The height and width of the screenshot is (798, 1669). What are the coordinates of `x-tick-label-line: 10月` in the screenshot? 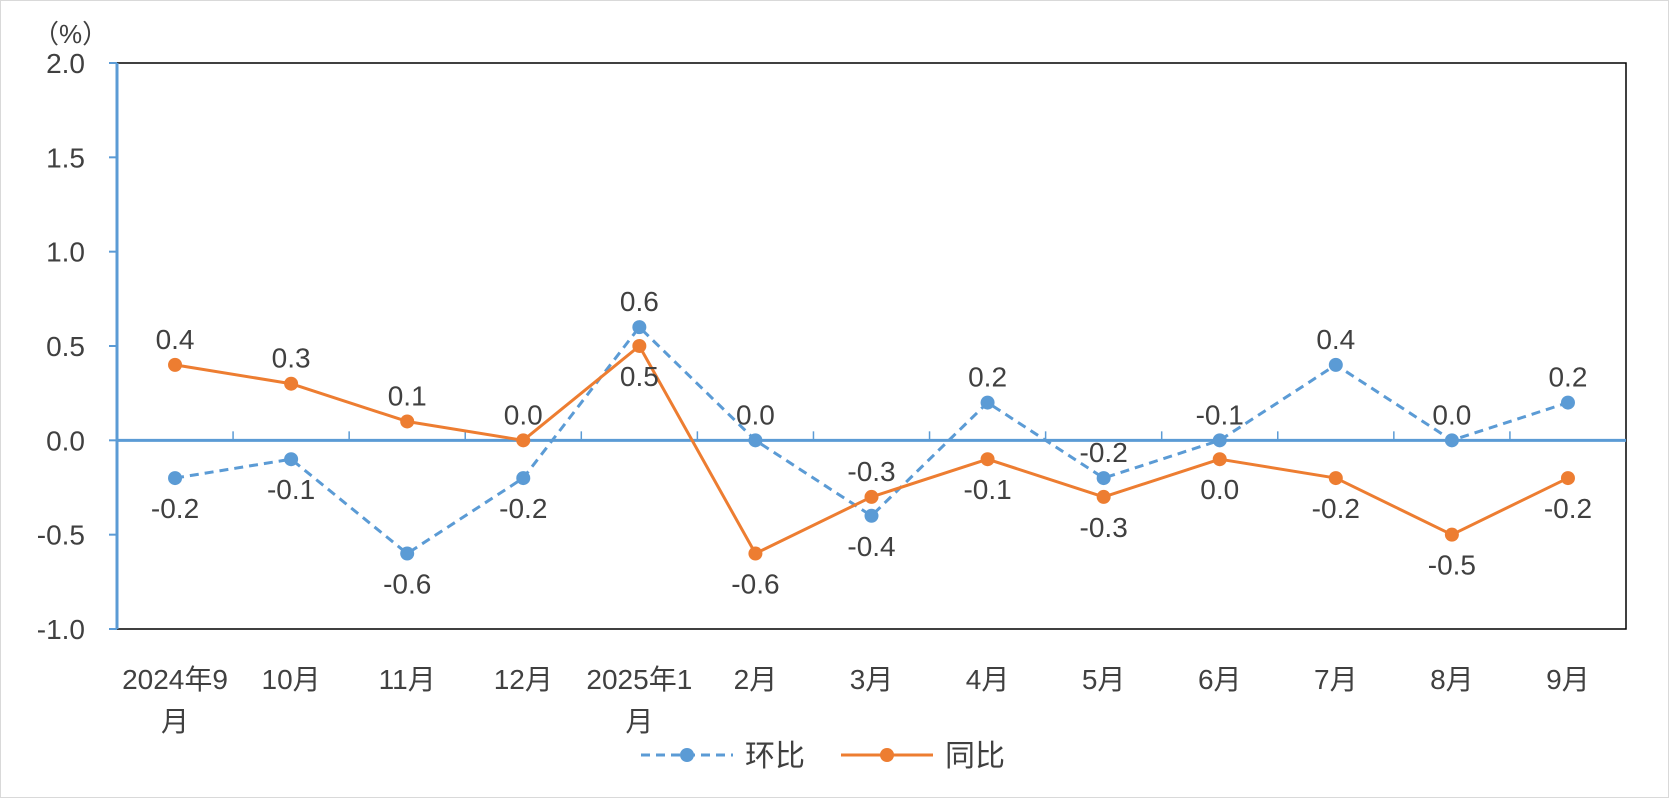 It's located at (291, 679).